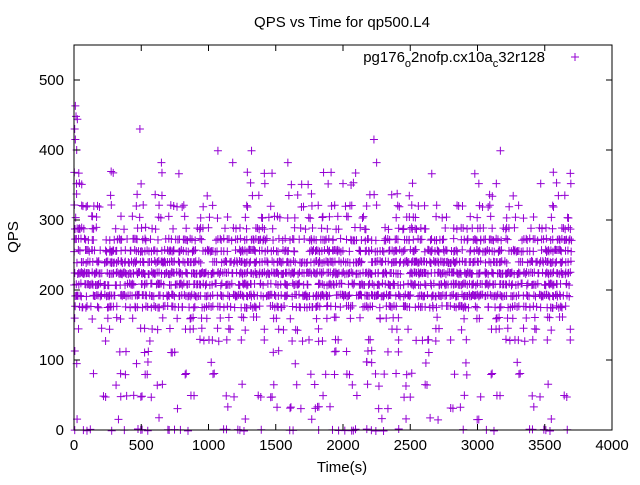 The width and height of the screenshot is (640, 485). I want to click on legend-label-sub2: c, so click(496, 64).